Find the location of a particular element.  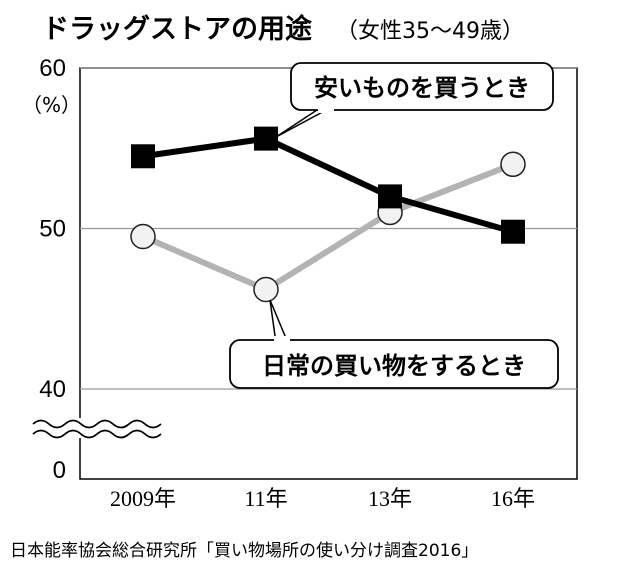

callout-cheap: 安いものを買うとき is located at coordinates (414, 100).